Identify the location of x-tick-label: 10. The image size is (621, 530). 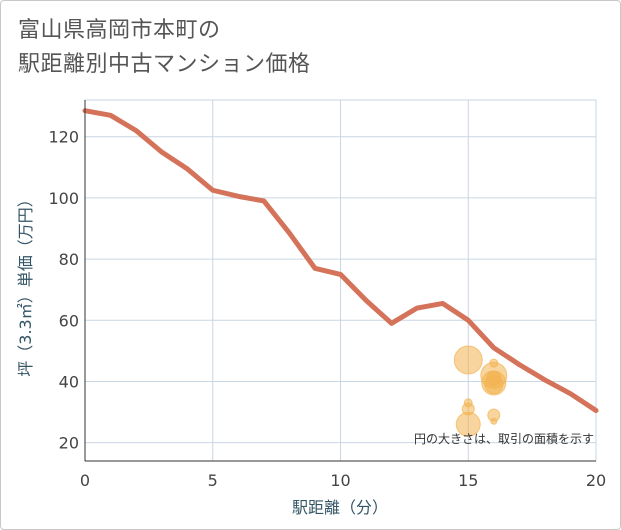
(340, 480).